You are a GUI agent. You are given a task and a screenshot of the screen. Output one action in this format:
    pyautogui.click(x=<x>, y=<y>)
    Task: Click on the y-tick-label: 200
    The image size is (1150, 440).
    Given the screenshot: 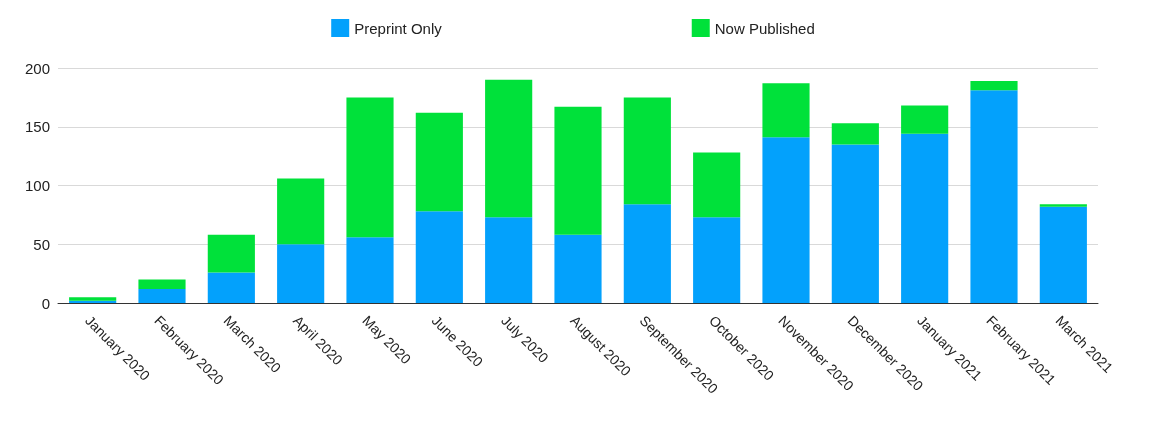 What is the action you would take?
    pyautogui.click(x=37, y=68)
    